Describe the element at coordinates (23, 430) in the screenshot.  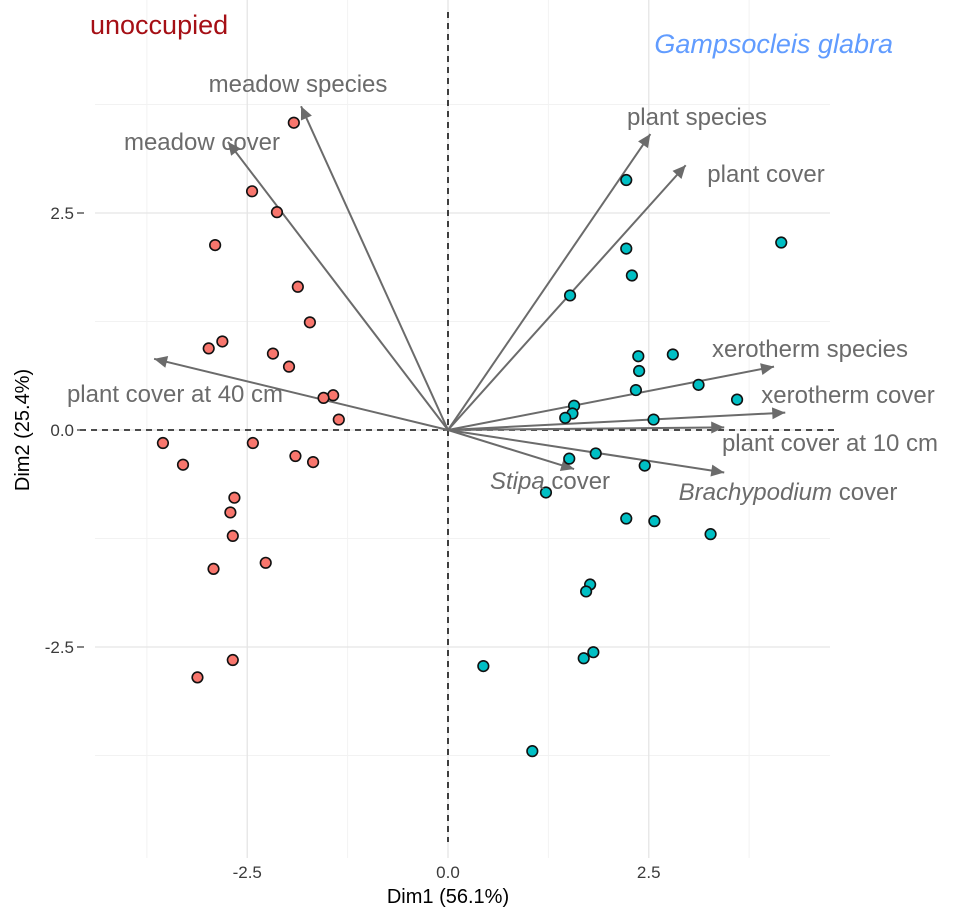
I see `y-axis-title: Dim2 (25.4%)` at that location.